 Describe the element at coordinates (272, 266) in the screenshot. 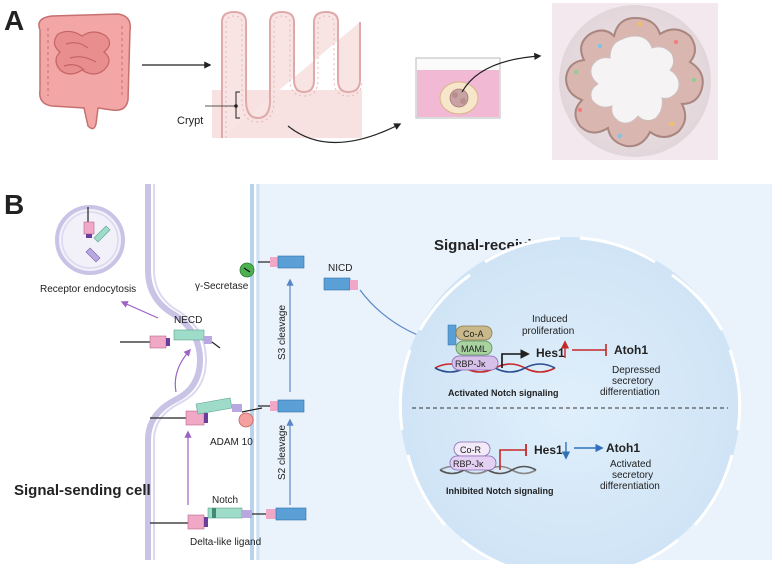

I see `gamma-secretase-complex` at that location.